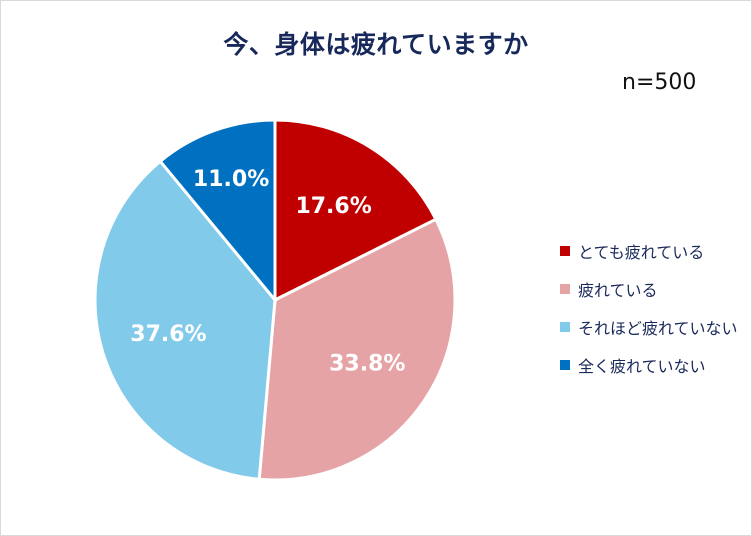 Image resolution: width=752 pixels, height=536 pixels. I want to click on legend-item: 疲れている, so click(649, 289).